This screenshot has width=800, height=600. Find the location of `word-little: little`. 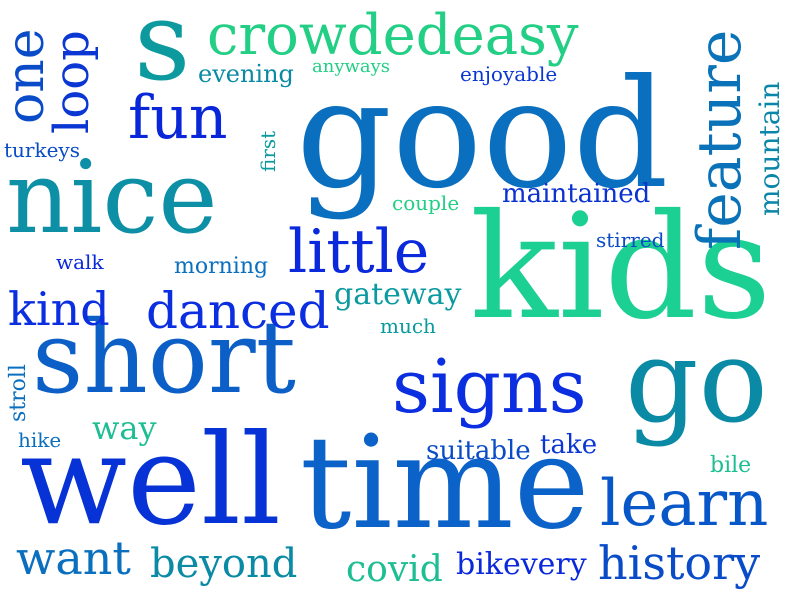

word-little: little is located at coordinates (359, 252).